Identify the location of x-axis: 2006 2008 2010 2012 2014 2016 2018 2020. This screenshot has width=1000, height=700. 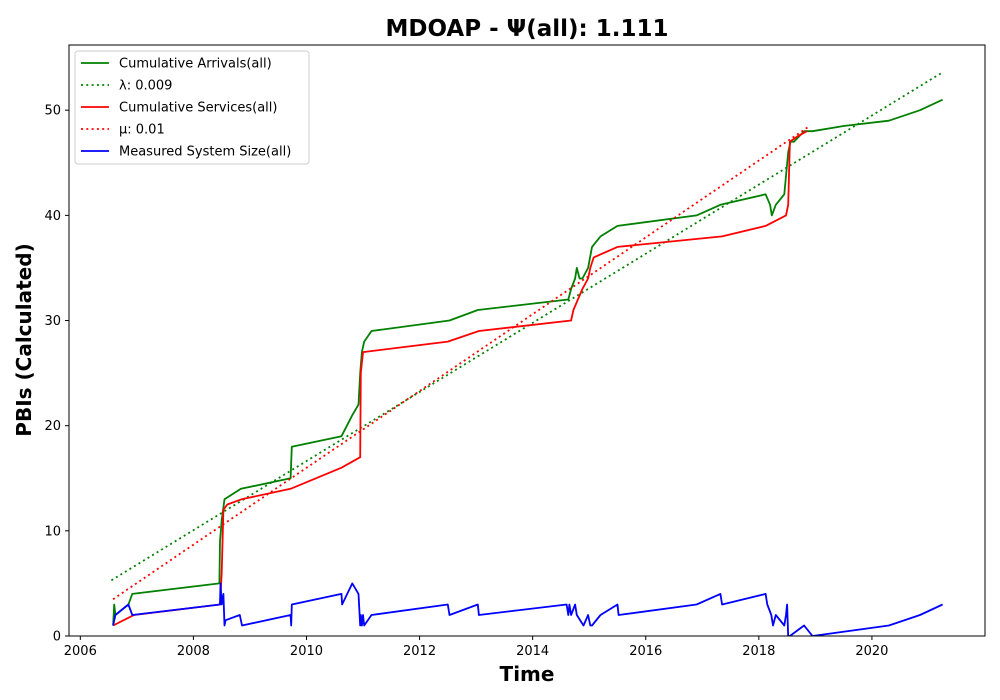
(476, 647).